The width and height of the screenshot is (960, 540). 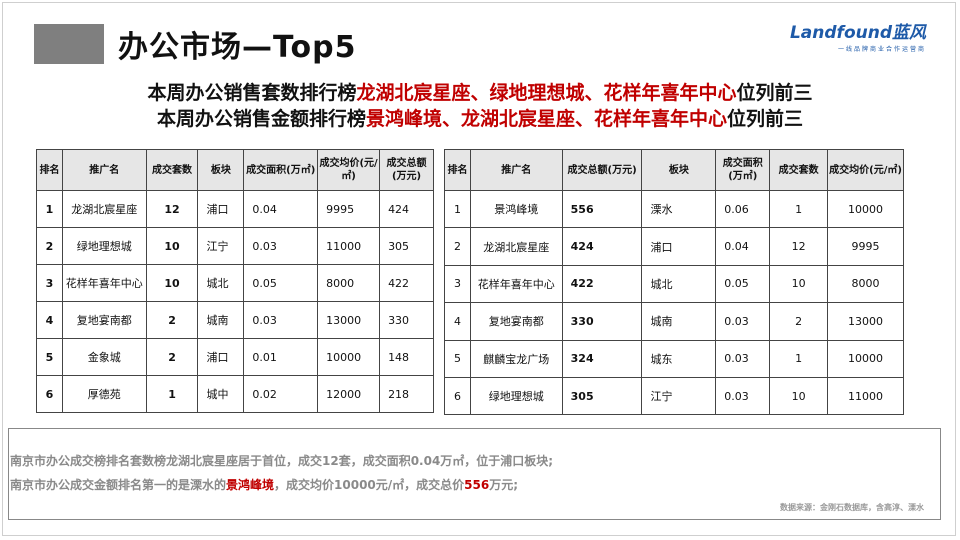 I want to click on table-row: 1 龙湖北宸星座 12 浦口 0.04 9995 424, so click(x=235, y=209).